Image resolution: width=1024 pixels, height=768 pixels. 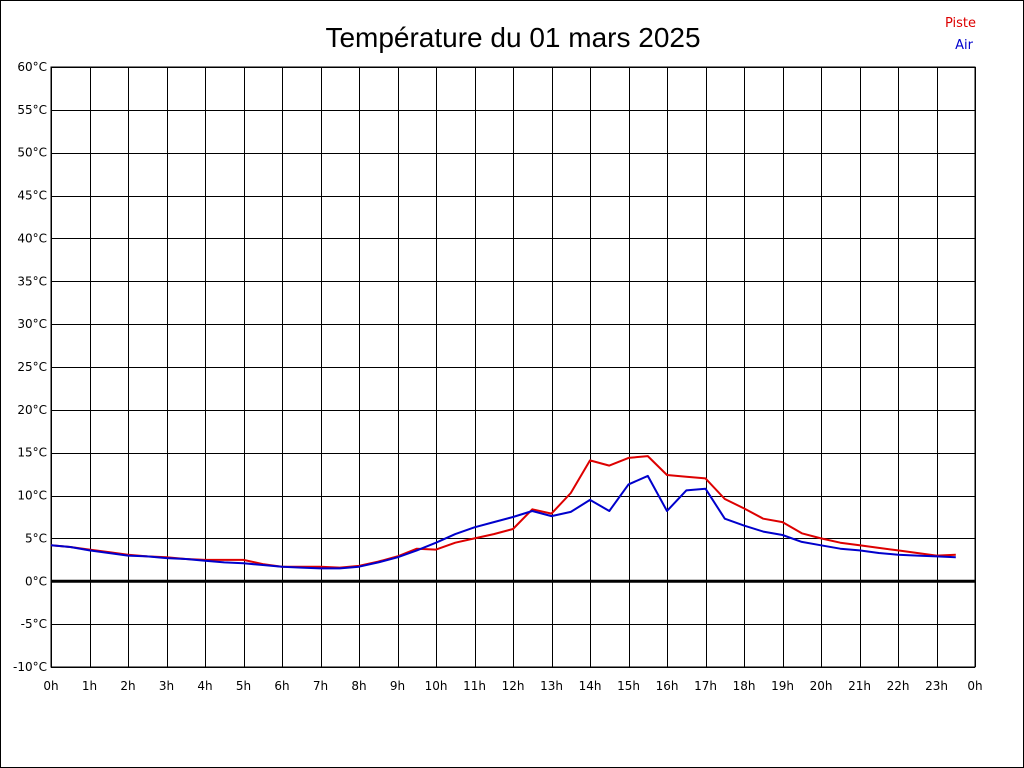 I want to click on y-tick-label: -10°C, so click(x=30, y=667).